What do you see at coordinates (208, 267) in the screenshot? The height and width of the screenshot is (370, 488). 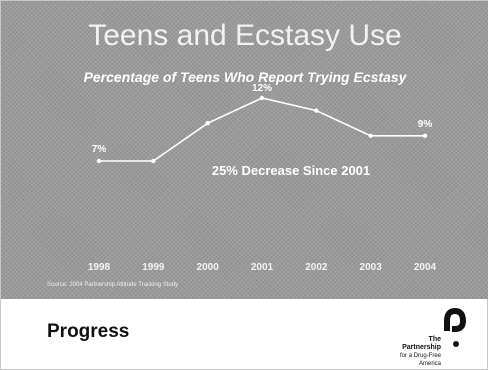 I see `x-tick-label-2000: 2000` at bounding box center [208, 267].